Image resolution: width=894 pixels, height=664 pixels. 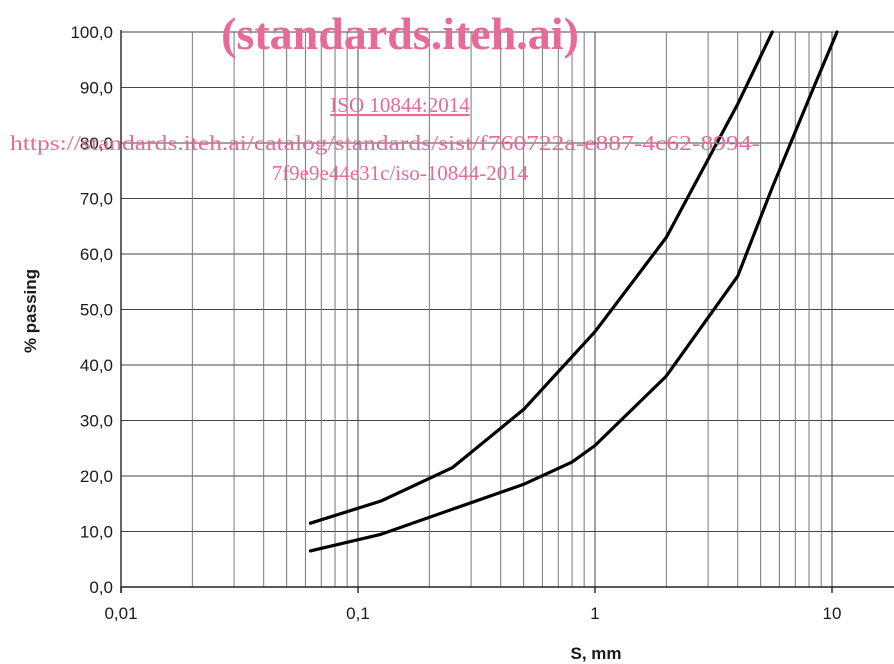 I want to click on x-tick-label: 1, so click(x=594, y=613).